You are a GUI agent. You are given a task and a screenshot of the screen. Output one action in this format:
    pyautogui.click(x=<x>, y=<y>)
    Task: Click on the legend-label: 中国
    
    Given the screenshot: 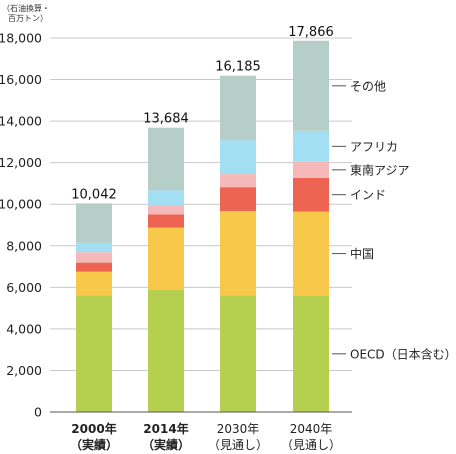 What is the action you would take?
    pyautogui.click(x=362, y=253)
    